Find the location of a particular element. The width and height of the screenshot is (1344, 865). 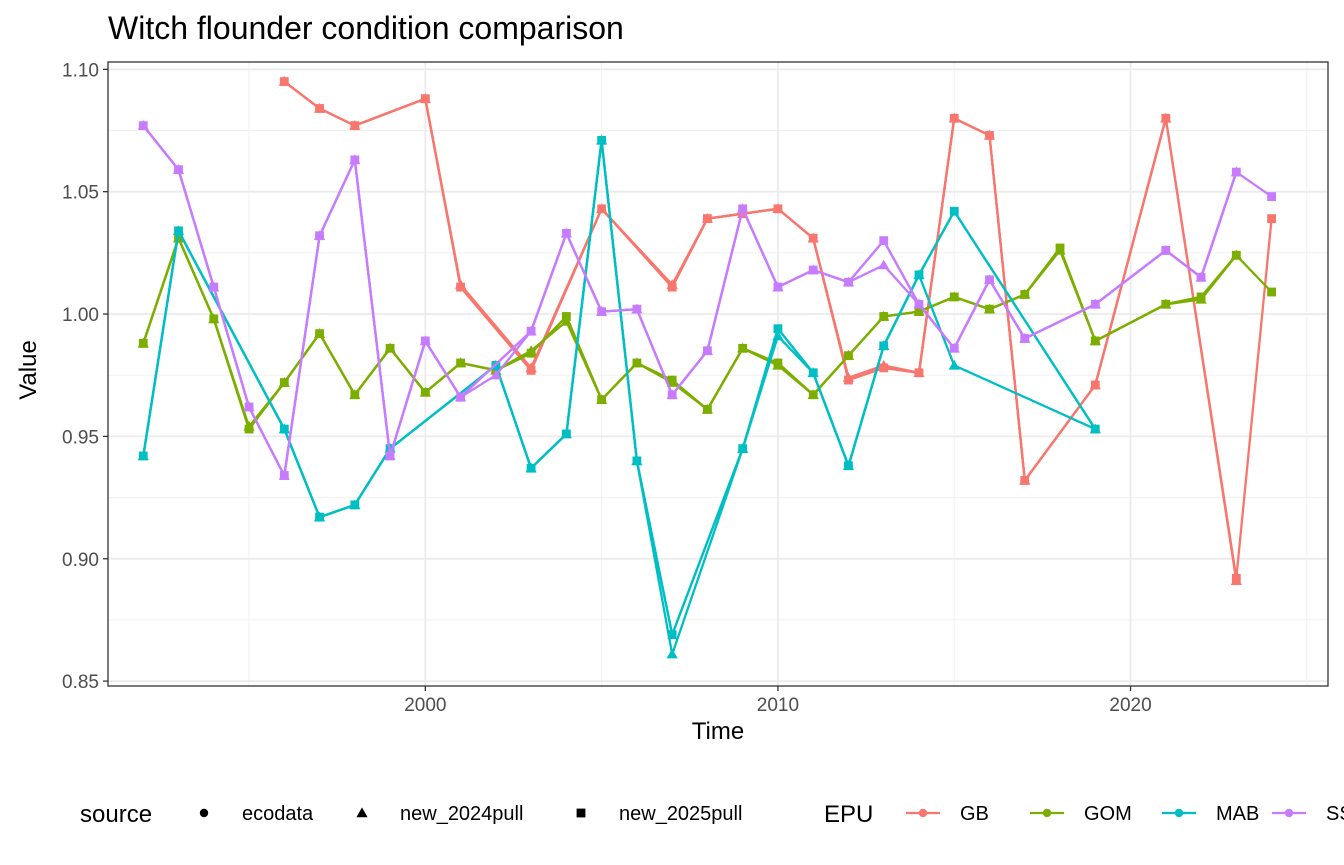

legend-label-epu: MAB is located at coordinates (1237, 814).